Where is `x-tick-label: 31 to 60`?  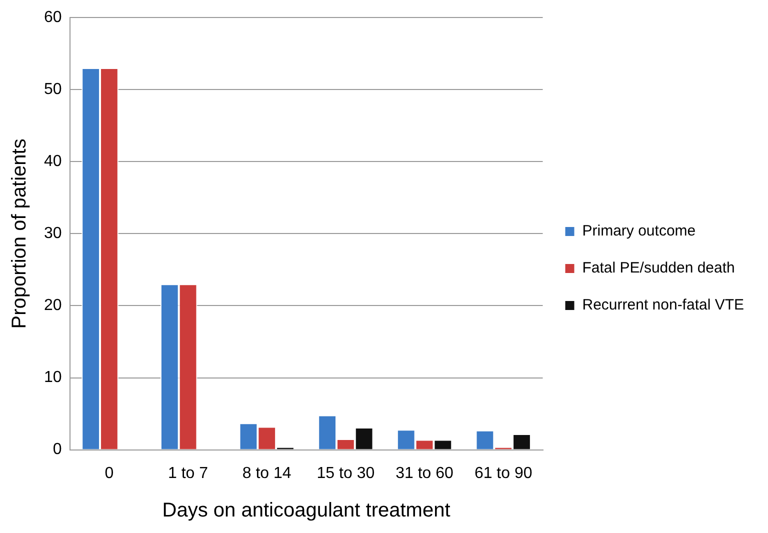 x-tick-label: 31 to 60 is located at coordinates (425, 473).